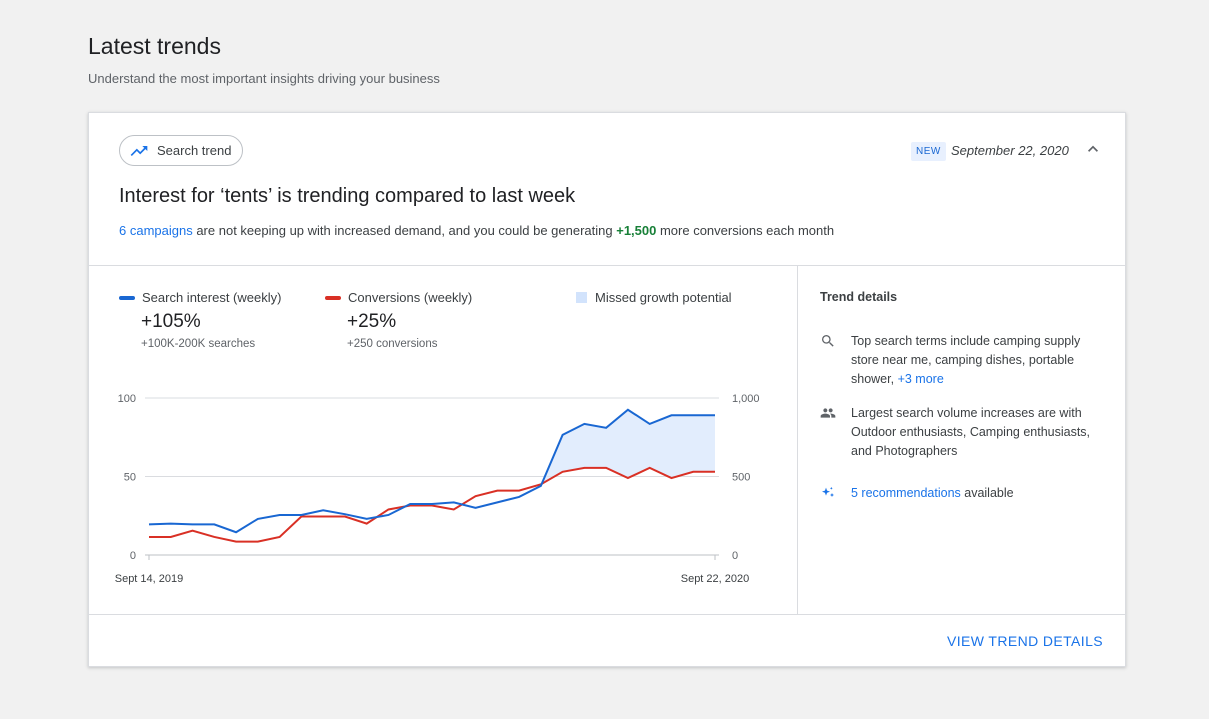 This screenshot has height=719, width=1209. I want to click on conversions-highlight: +1,500, so click(636, 230).